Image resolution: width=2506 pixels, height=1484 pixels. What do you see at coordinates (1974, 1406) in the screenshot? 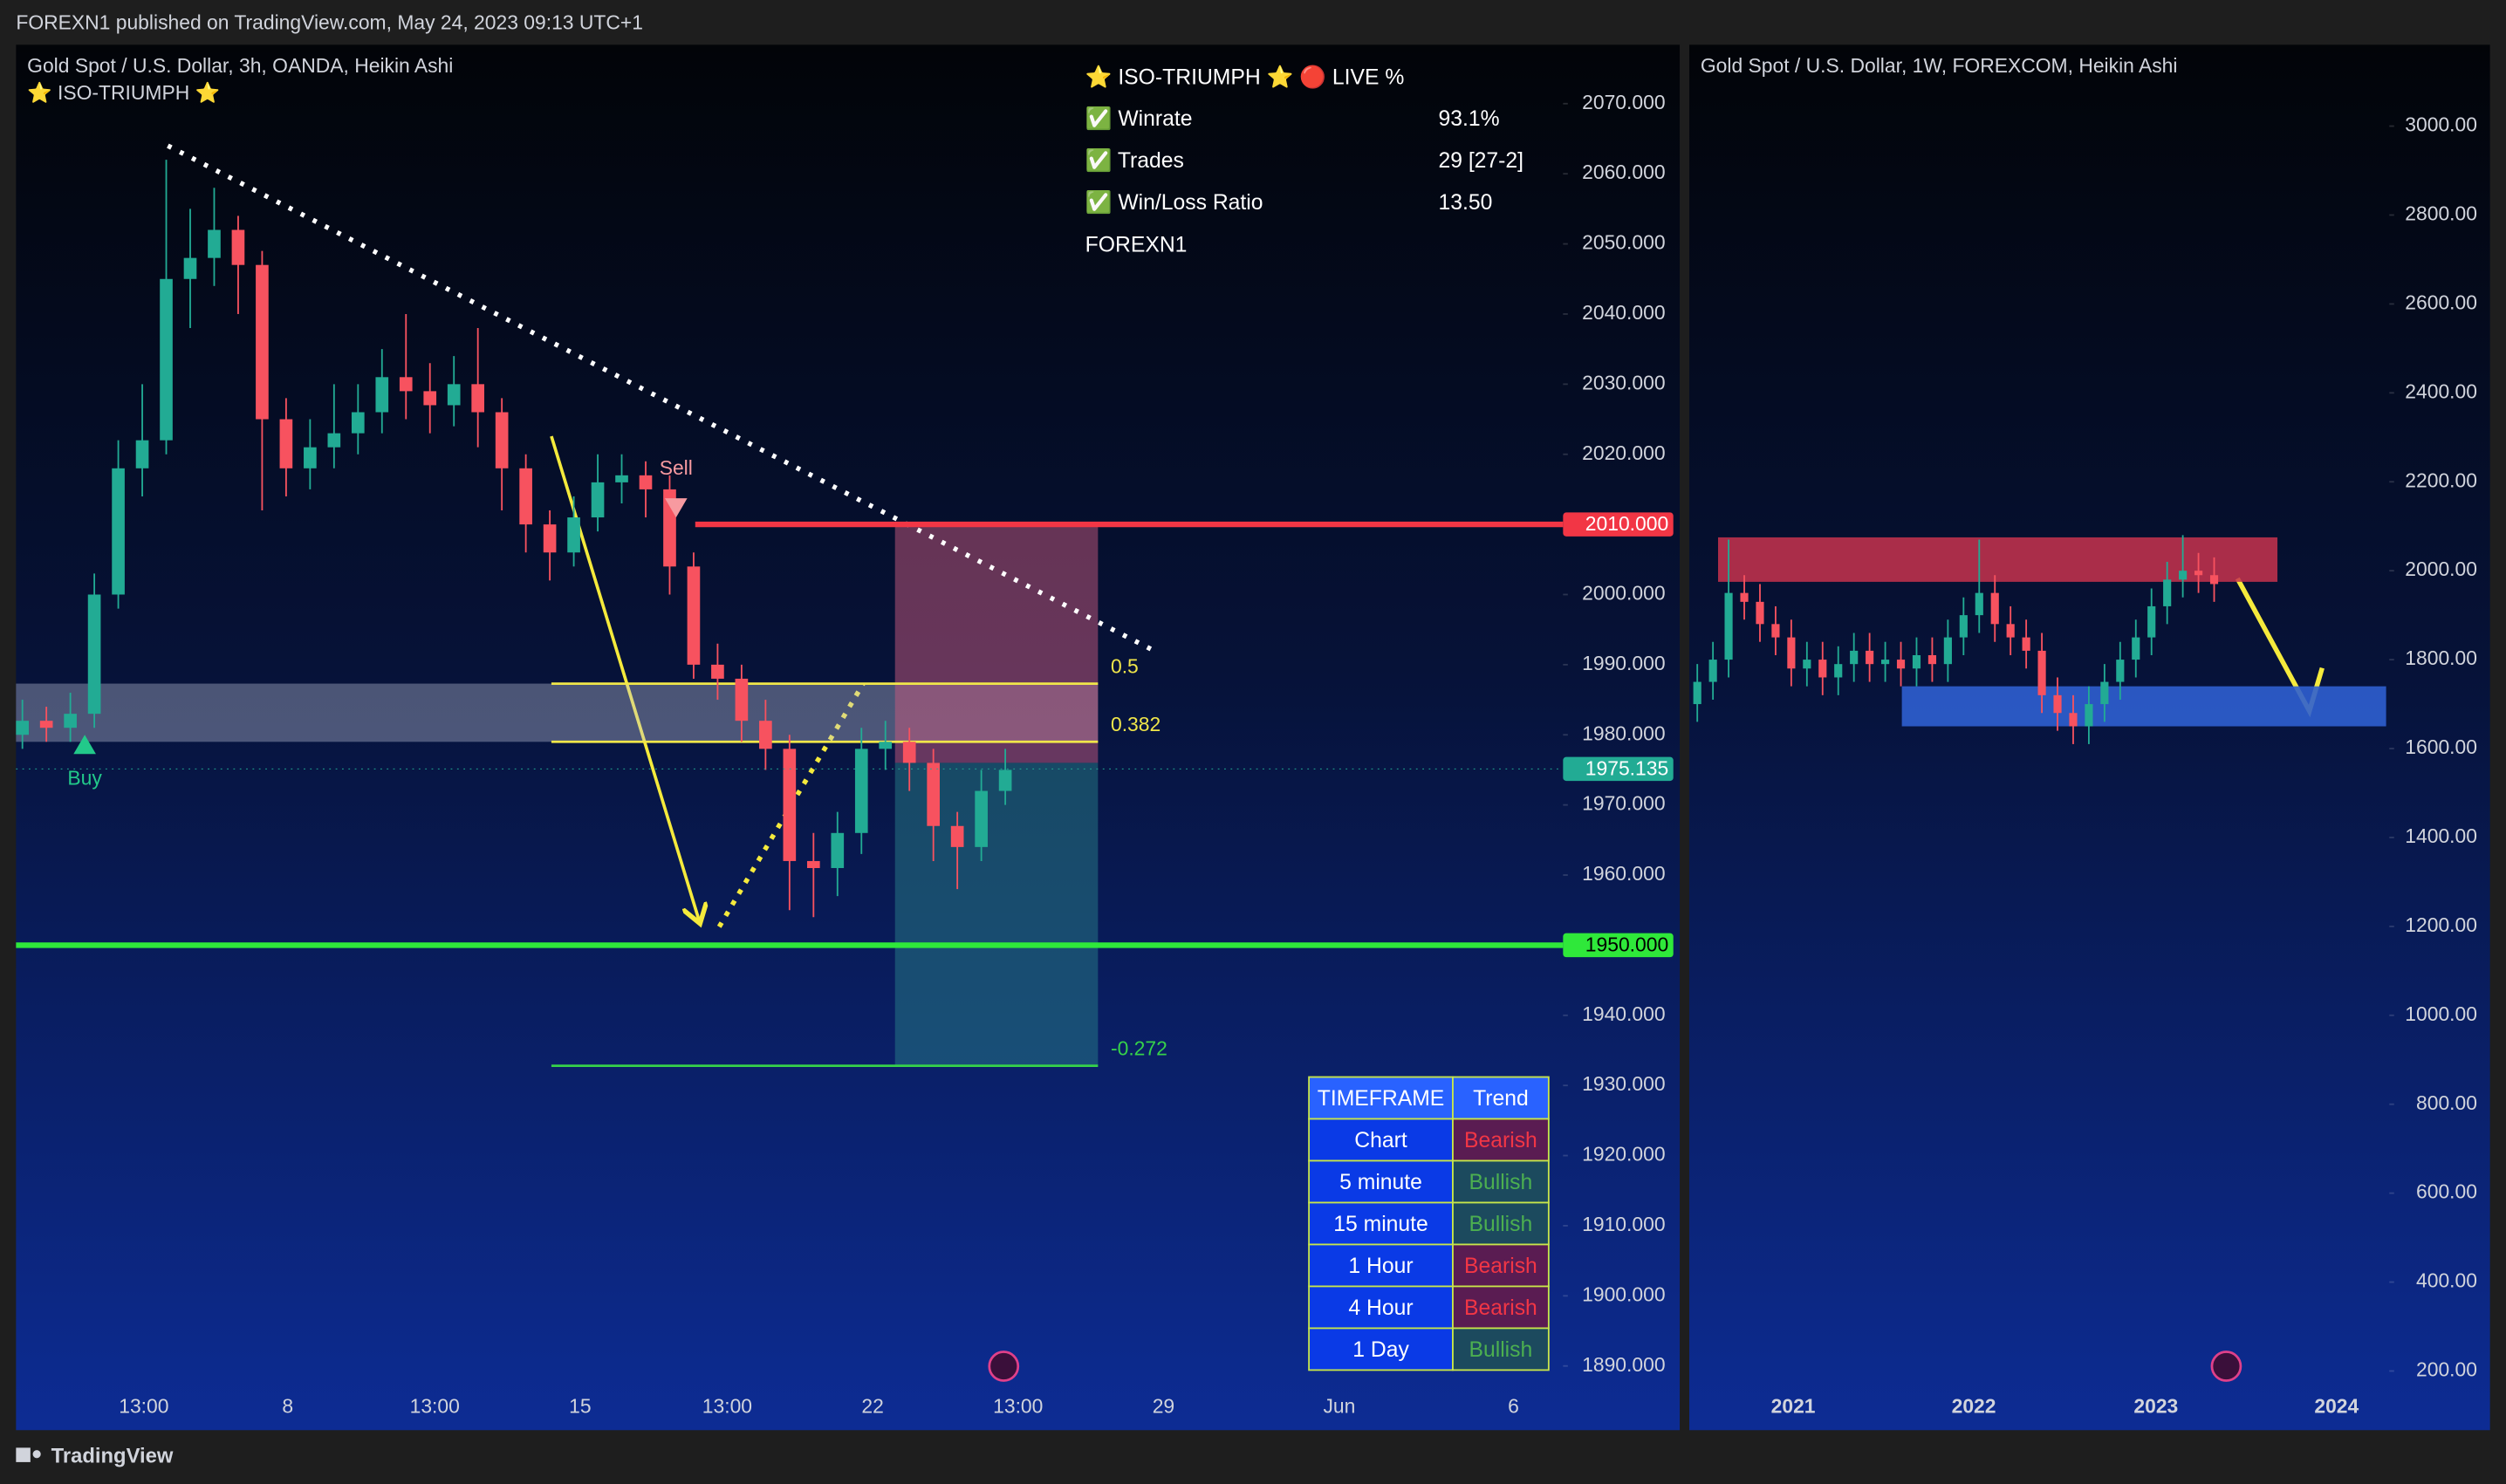
I see `x-tick-label: 2022` at bounding box center [1974, 1406].